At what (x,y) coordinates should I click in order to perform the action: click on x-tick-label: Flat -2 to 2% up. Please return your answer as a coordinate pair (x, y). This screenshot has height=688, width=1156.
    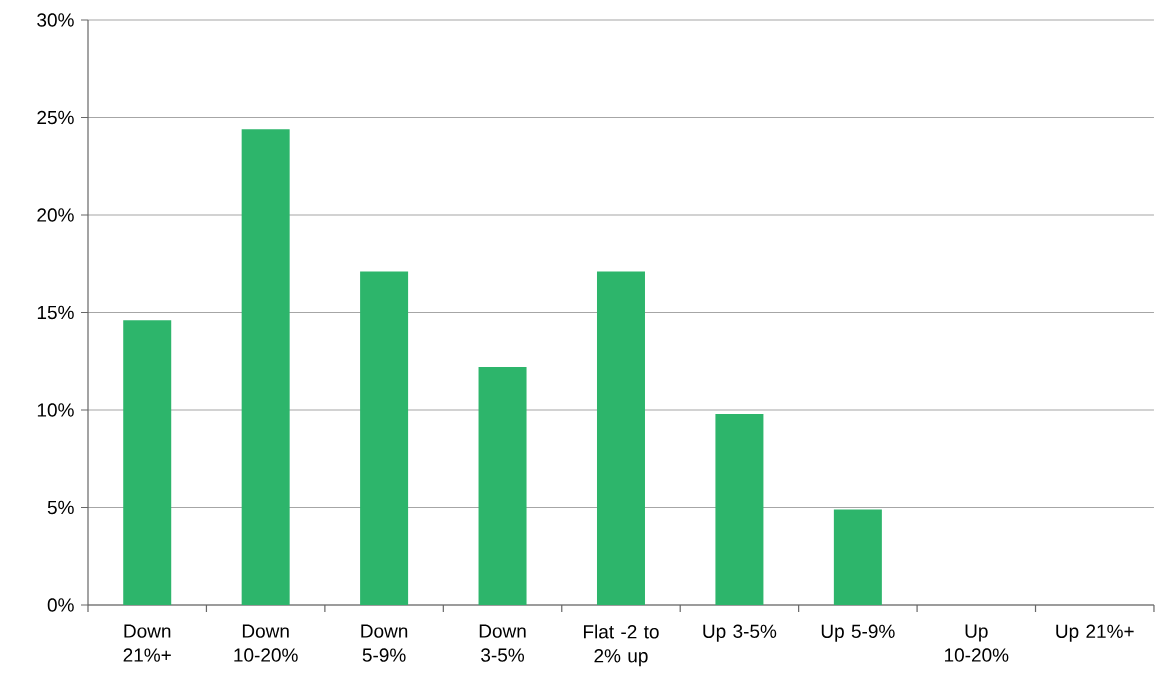
    Looking at the image, I should click on (621, 645).